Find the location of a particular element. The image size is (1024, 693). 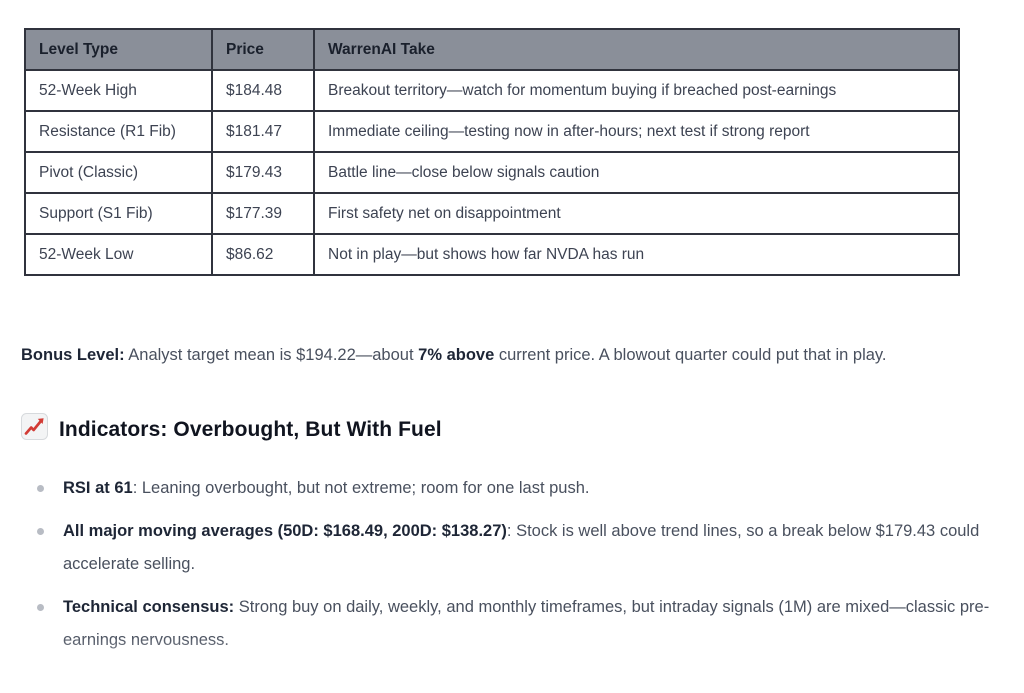

bonus-text-1: Analyst target mean is $194.22—about is located at coordinates (271, 355).